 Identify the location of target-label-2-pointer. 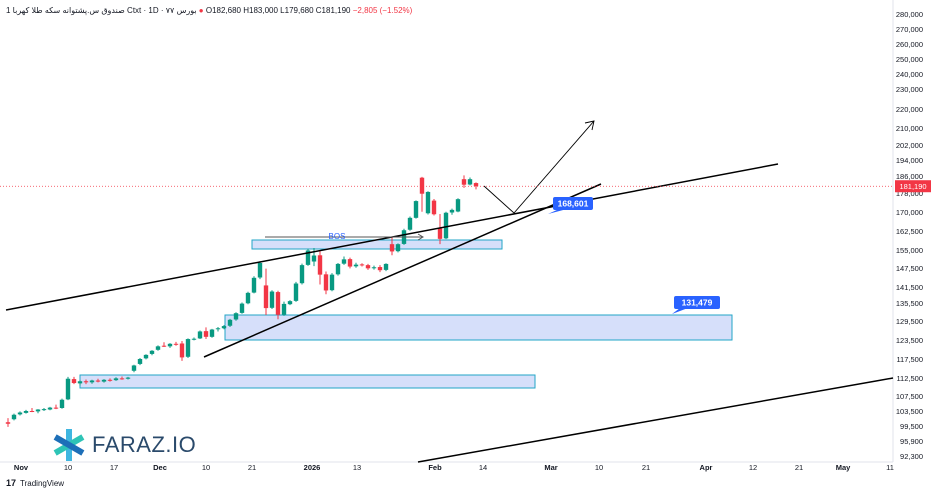
(680, 311).